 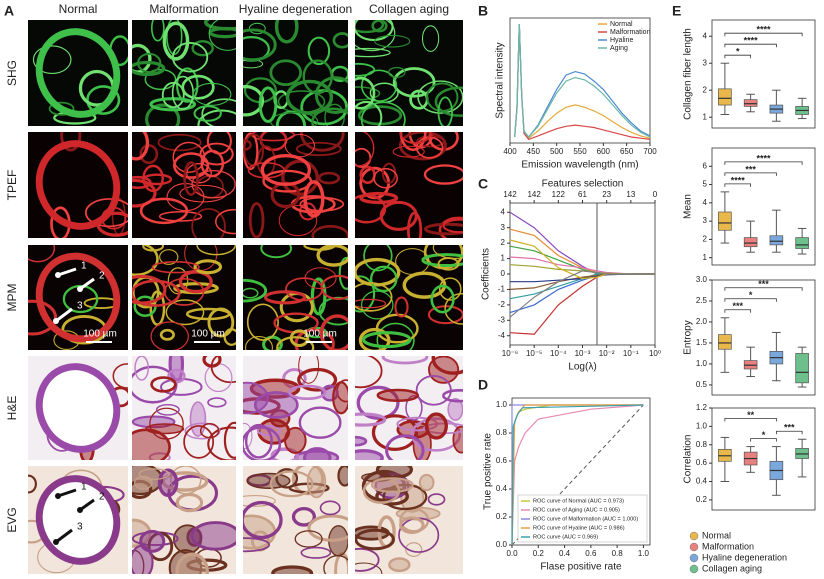 I want to click on y-axis-label: True positive rate, so click(x=488, y=471).